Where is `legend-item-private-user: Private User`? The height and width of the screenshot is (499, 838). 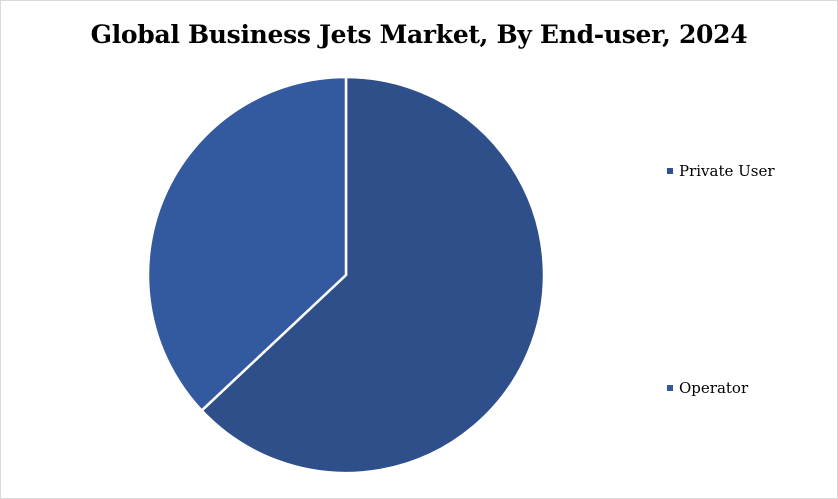
legend-item-private-user: Private User is located at coordinates (721, 171).